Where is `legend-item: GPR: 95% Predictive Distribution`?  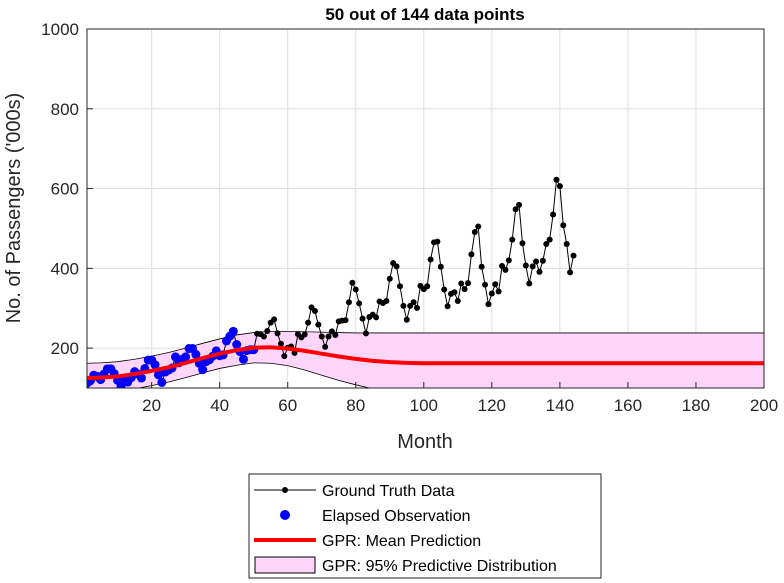
legend-item: GPR: 95% Predictive Distribution is located at coordinates (405, 565).